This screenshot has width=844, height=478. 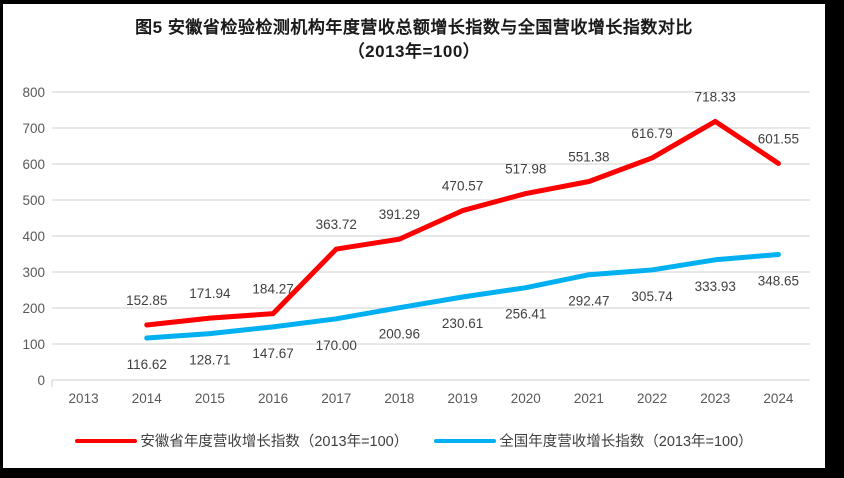 What do you see at coordinates (651, 133) in the screenshot?
I see `data-label: 616.79` at bounding box center [651, 133].